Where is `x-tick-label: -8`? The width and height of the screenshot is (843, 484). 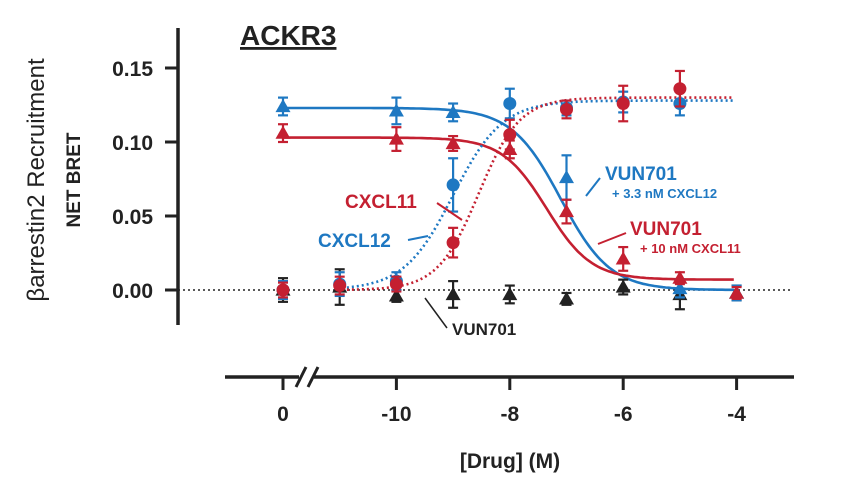
x-tick-label: -8 is located at coordinates (509, 414).